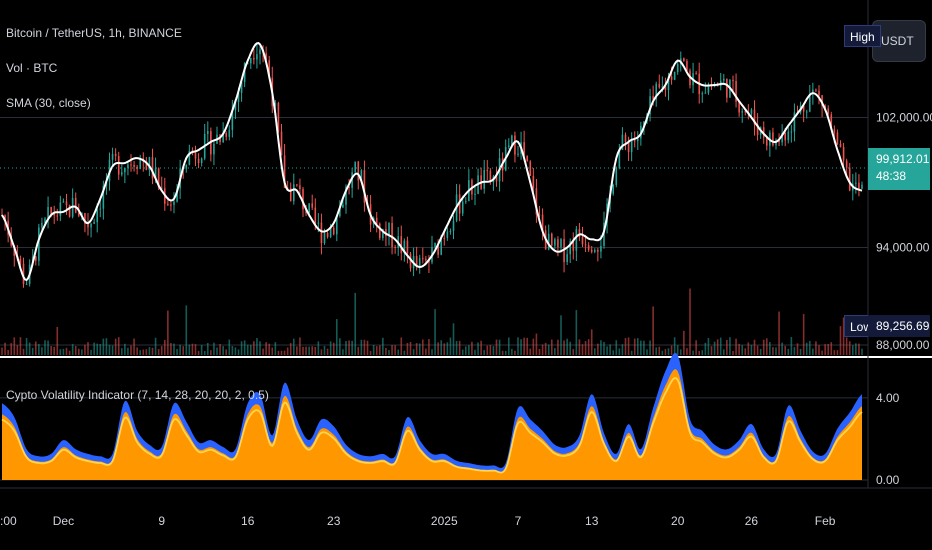 This screenshot has height=550, width=932. I want to click on symbol-legend: Bitcoin / TetherUS, 1h, BINANCE, so click(94, 33).